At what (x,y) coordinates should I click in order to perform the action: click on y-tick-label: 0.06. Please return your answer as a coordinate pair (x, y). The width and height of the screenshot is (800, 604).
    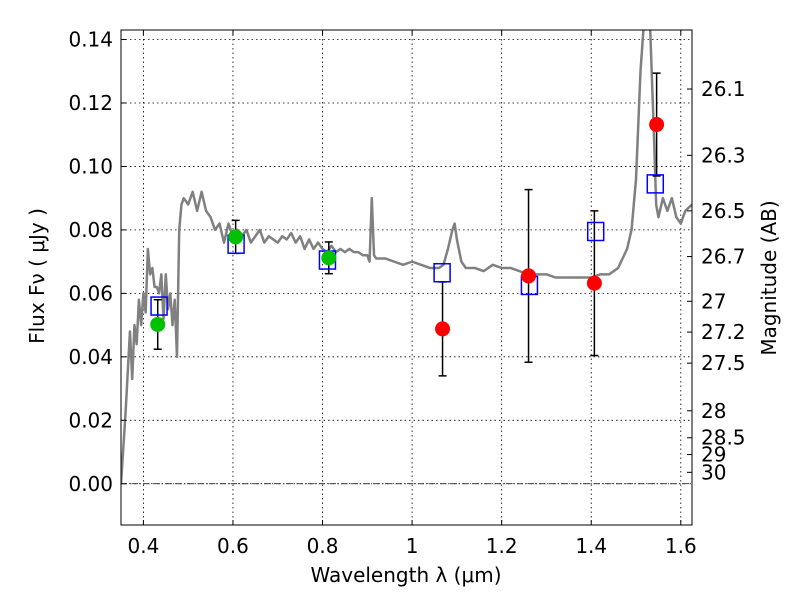
    Looking at the image, I should click on (90, 293).